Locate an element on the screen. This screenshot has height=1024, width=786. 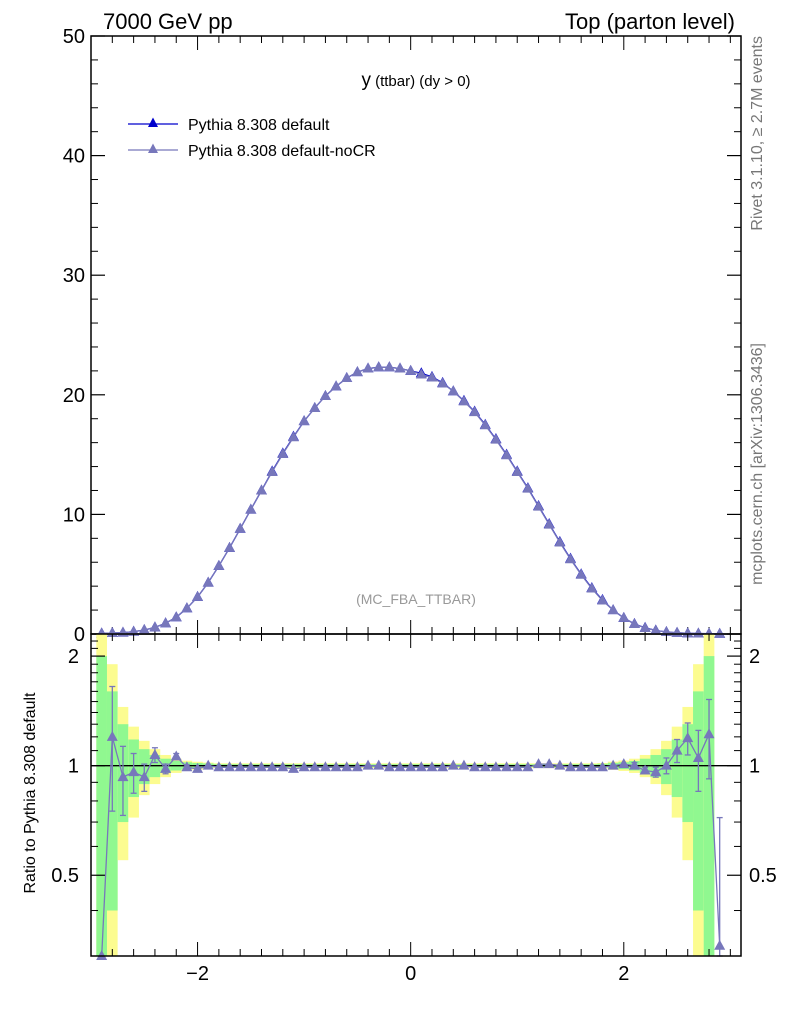
x-tick-label: 0 is located at coordinates (410, 974).